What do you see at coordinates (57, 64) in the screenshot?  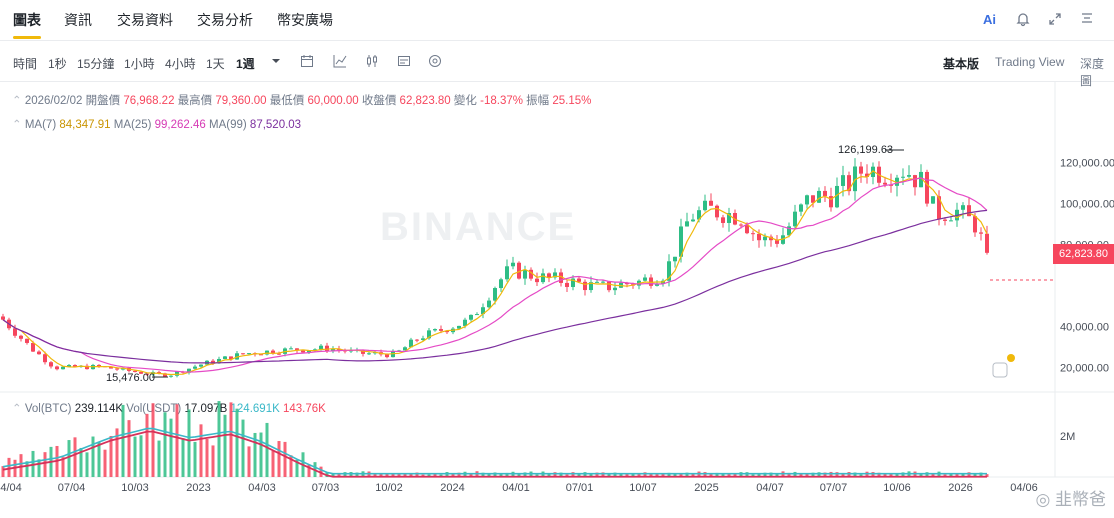 I see `tf-1s: 1秒` at bounding box center [57, 64].